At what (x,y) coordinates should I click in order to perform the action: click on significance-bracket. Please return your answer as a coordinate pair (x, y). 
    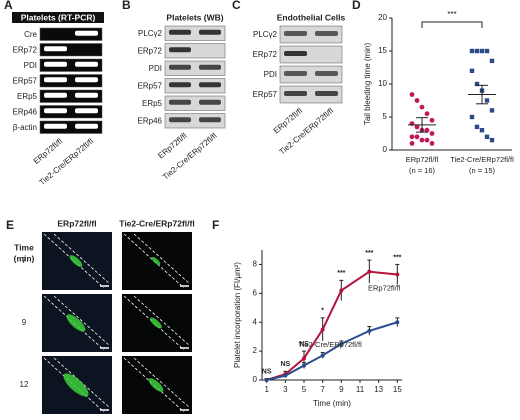
    Looking at the image, I should click on (452, 24).